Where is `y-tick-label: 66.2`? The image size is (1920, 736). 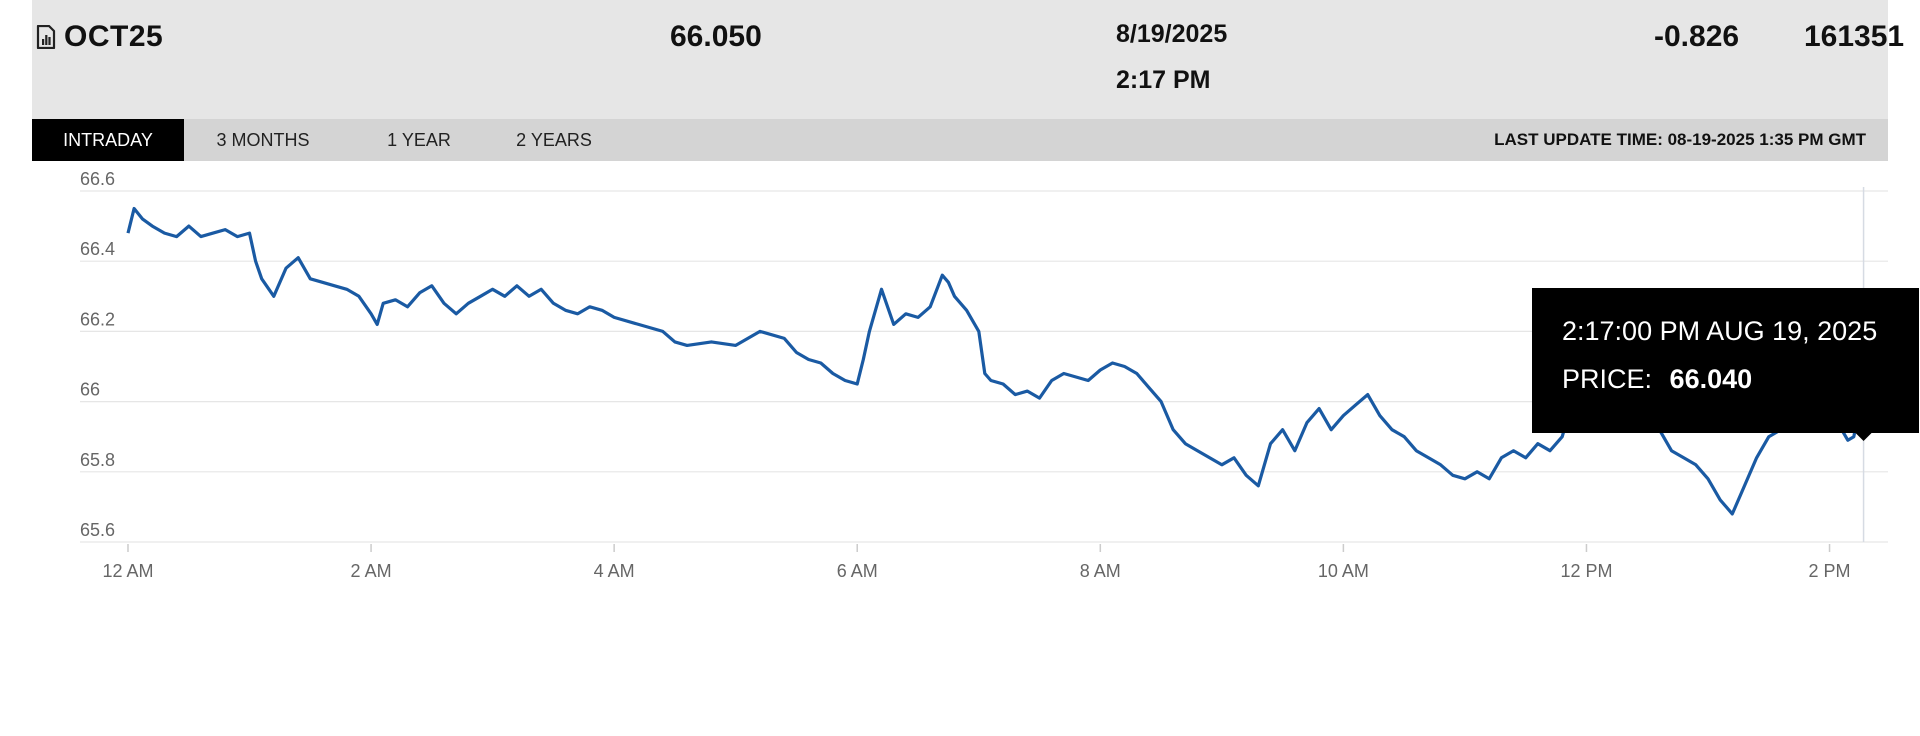 y-tick-label: 66.2 is located at coordinates (97, 319).